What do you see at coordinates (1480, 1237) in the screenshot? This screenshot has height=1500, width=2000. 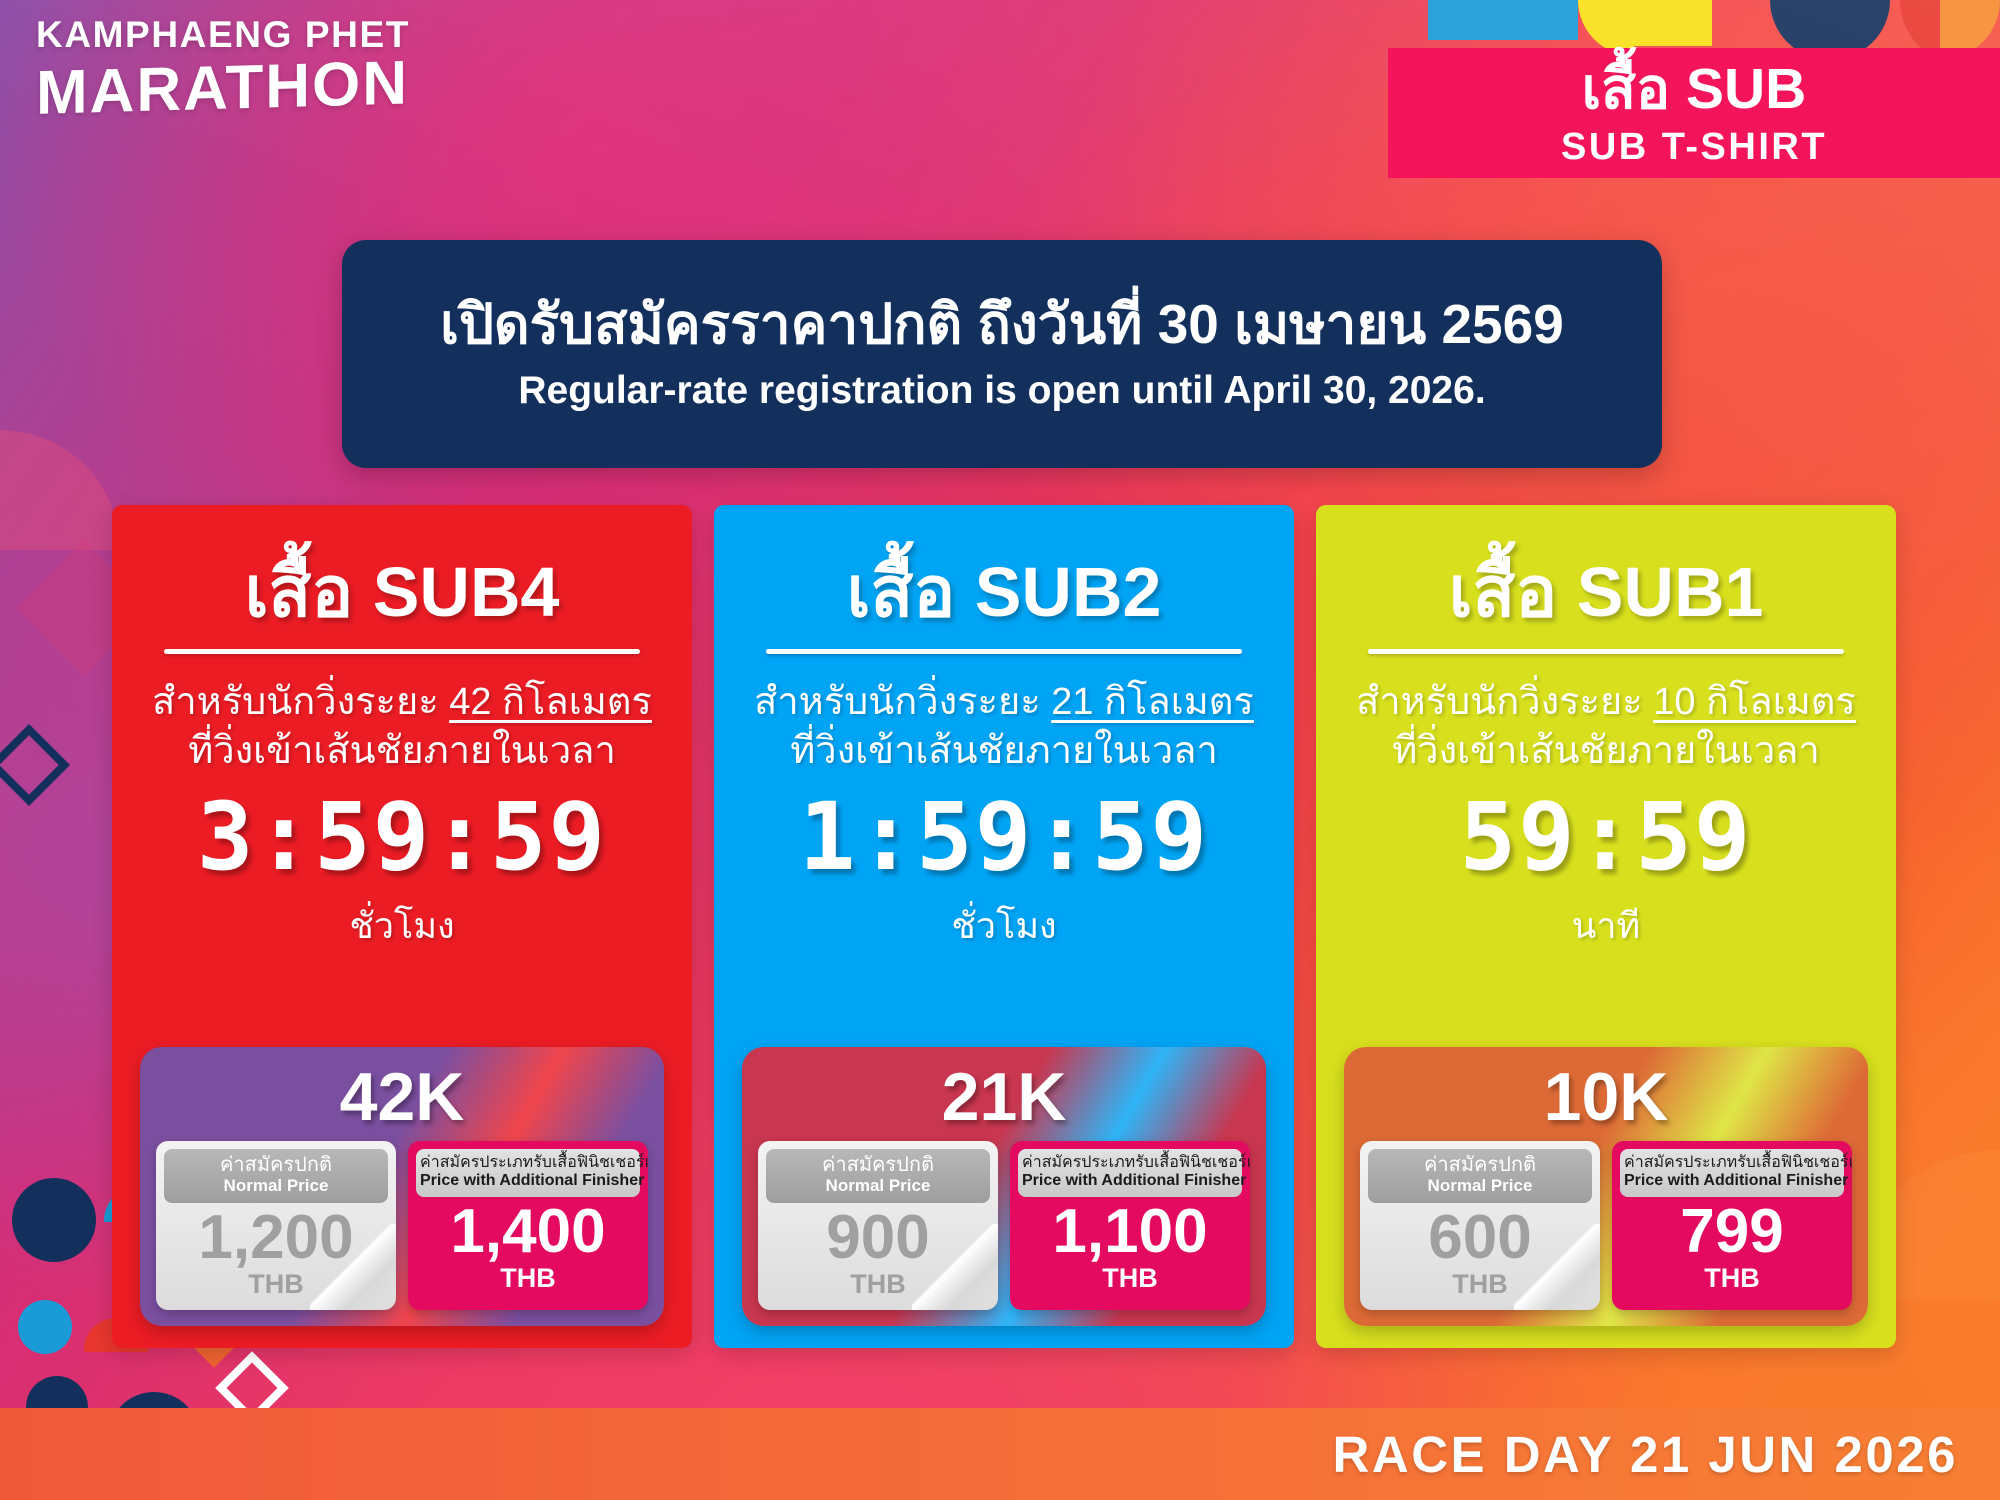 I see `price-amount: 600` at bounding box center [1480, 1237].